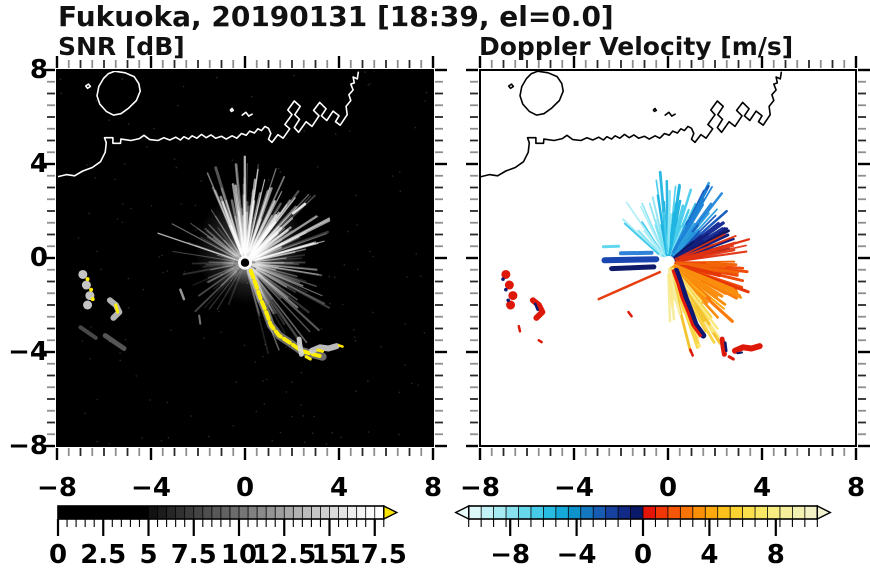  I want to click on snr-colorbar-tick-label: 0, so click(58, 555).